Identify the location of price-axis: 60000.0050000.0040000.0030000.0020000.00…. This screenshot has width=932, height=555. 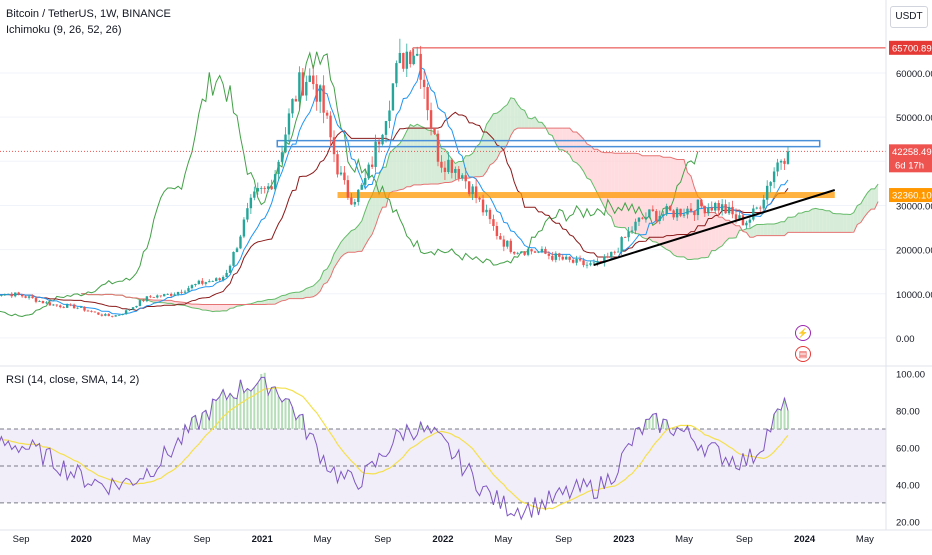
(909, 265).